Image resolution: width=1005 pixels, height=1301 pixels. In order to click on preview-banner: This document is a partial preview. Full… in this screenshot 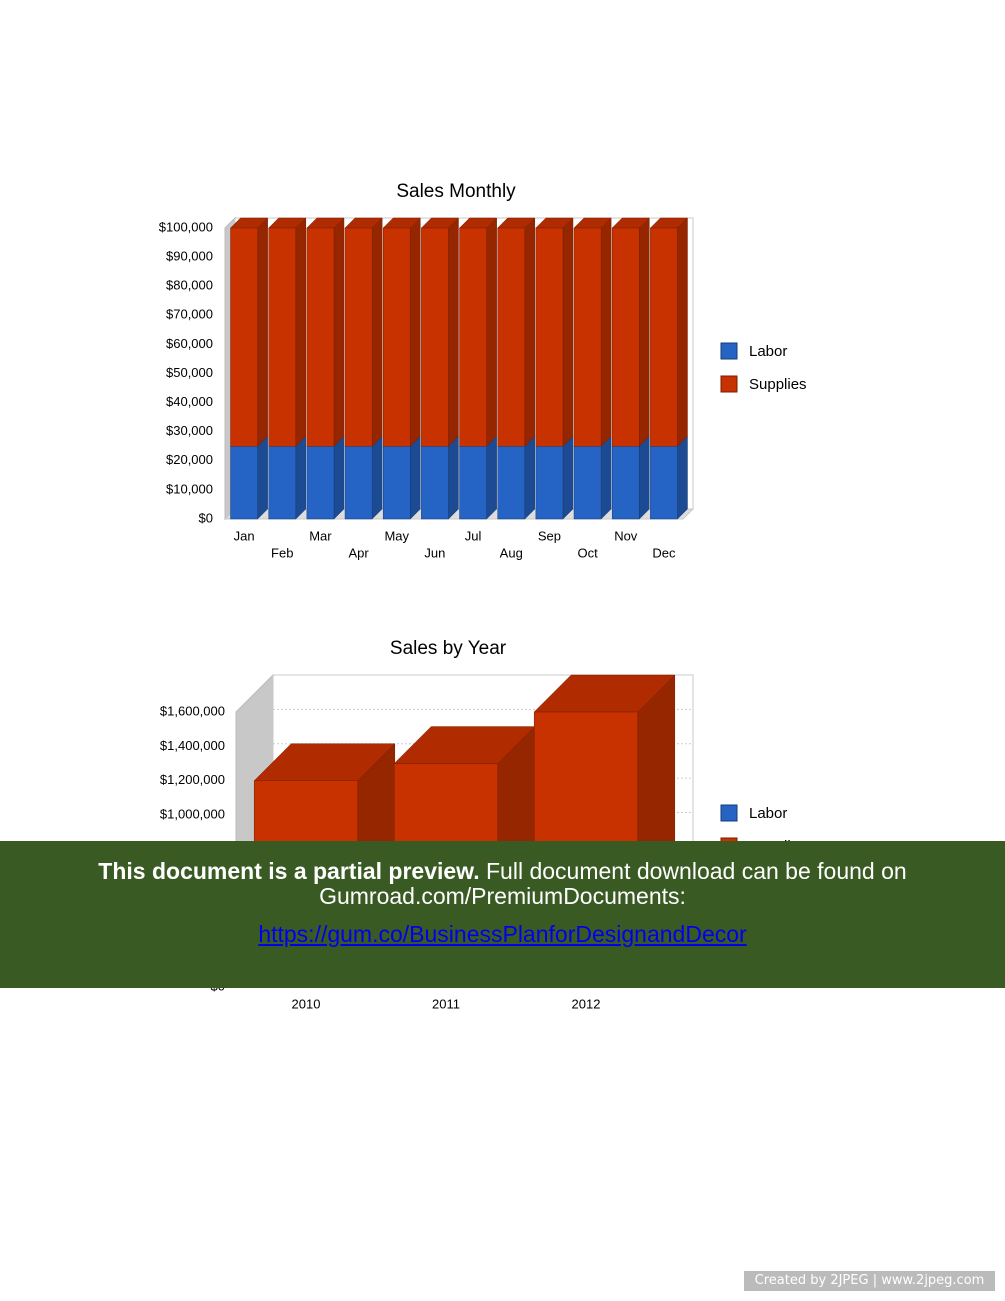, I will do `click(502, 914)`.